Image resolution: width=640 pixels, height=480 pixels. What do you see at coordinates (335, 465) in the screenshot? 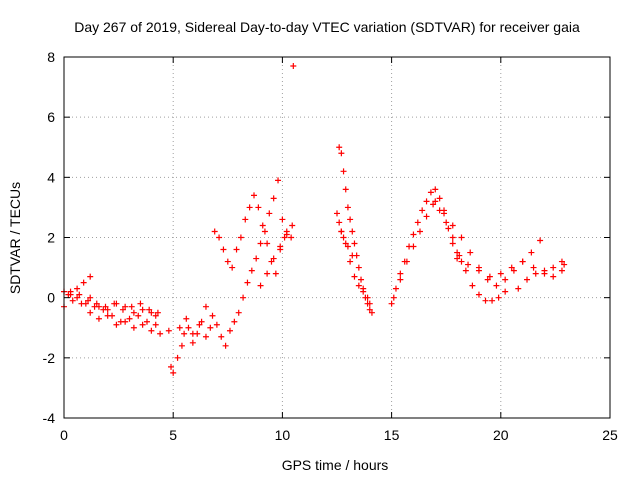
I see `x-axis-label: GPS time / hours` at bounding box center [335, 465].